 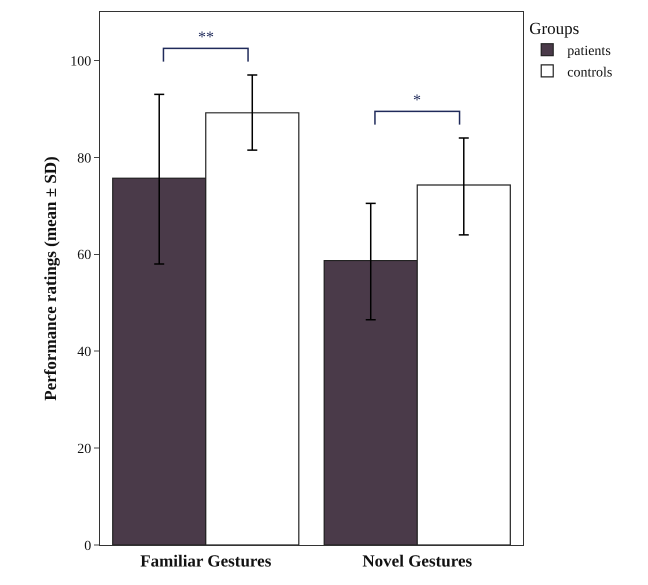 What do you see at coordinates (417, 560) in the screenshot?
I see `x-tick-label: Novel Gestures` at bounding box center [417, 560].